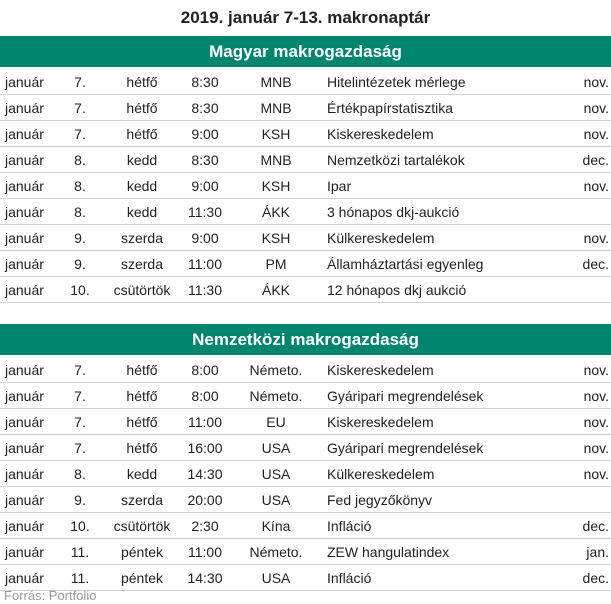 The width and height of the screenshot is (611, 604). Describe the element at coordinates (276, 370) in the screenshot. I see `source-cell: Németo.` at that location.